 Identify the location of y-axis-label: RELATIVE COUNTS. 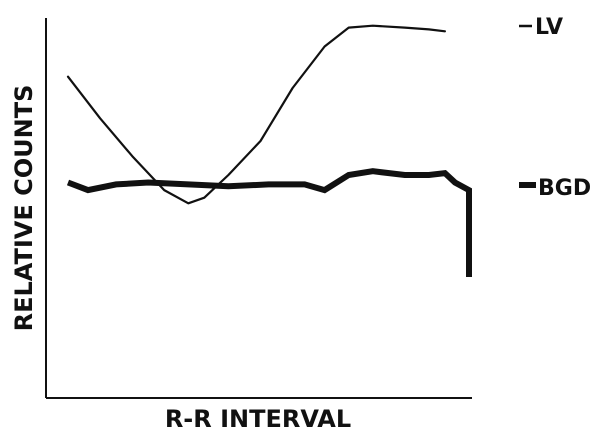
(24, 208).